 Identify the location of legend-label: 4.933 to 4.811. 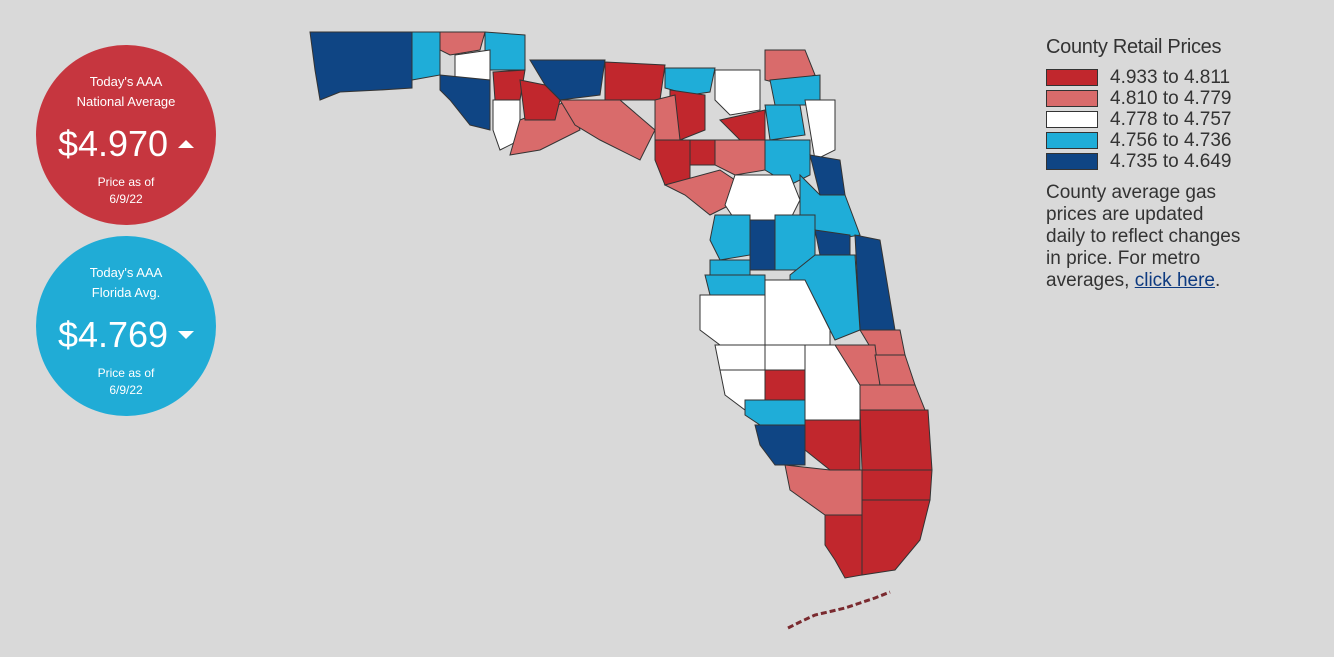
(1170, 77).